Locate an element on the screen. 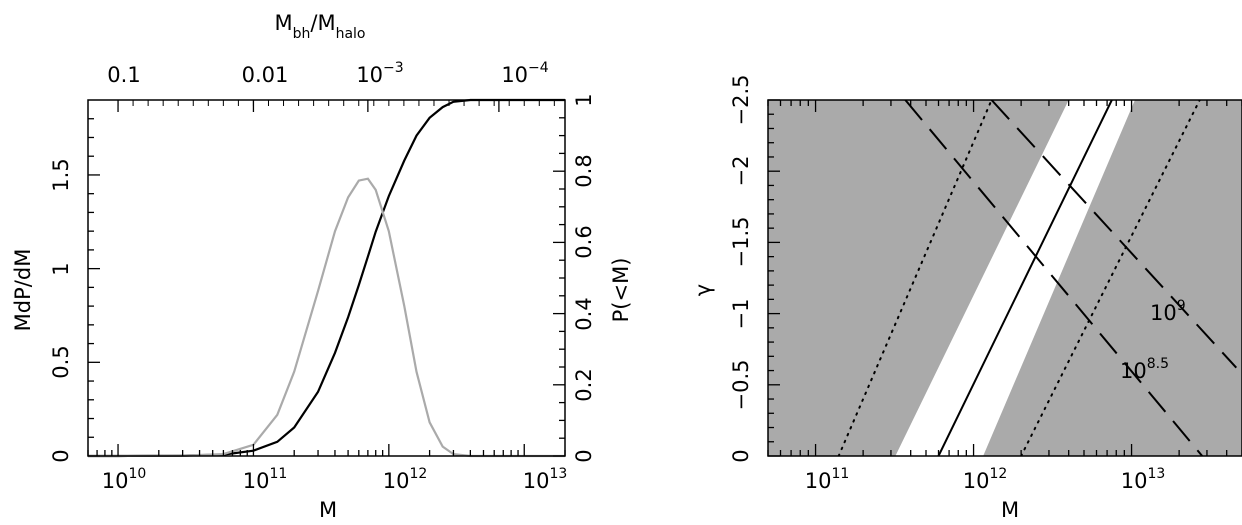 The image size is (1242, 525). right-y-tick-label: −0.5 is located at coordinates (741, 385).